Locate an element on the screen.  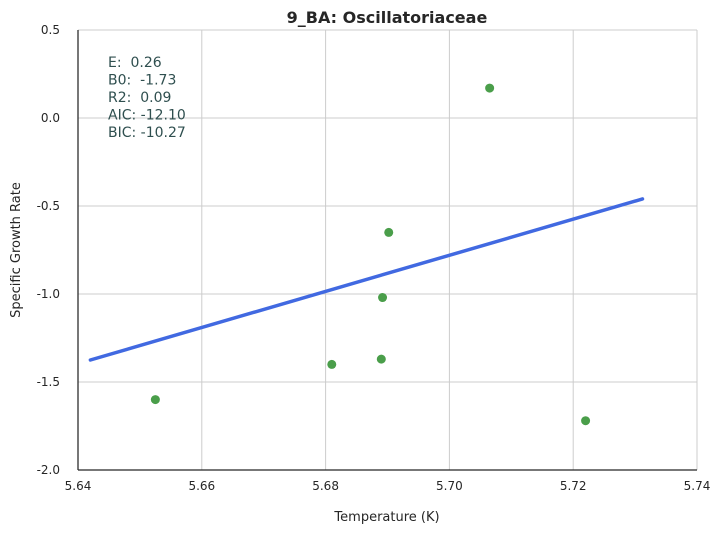
stat-line: B0: -1.73 is located at coordinates (142, 81).